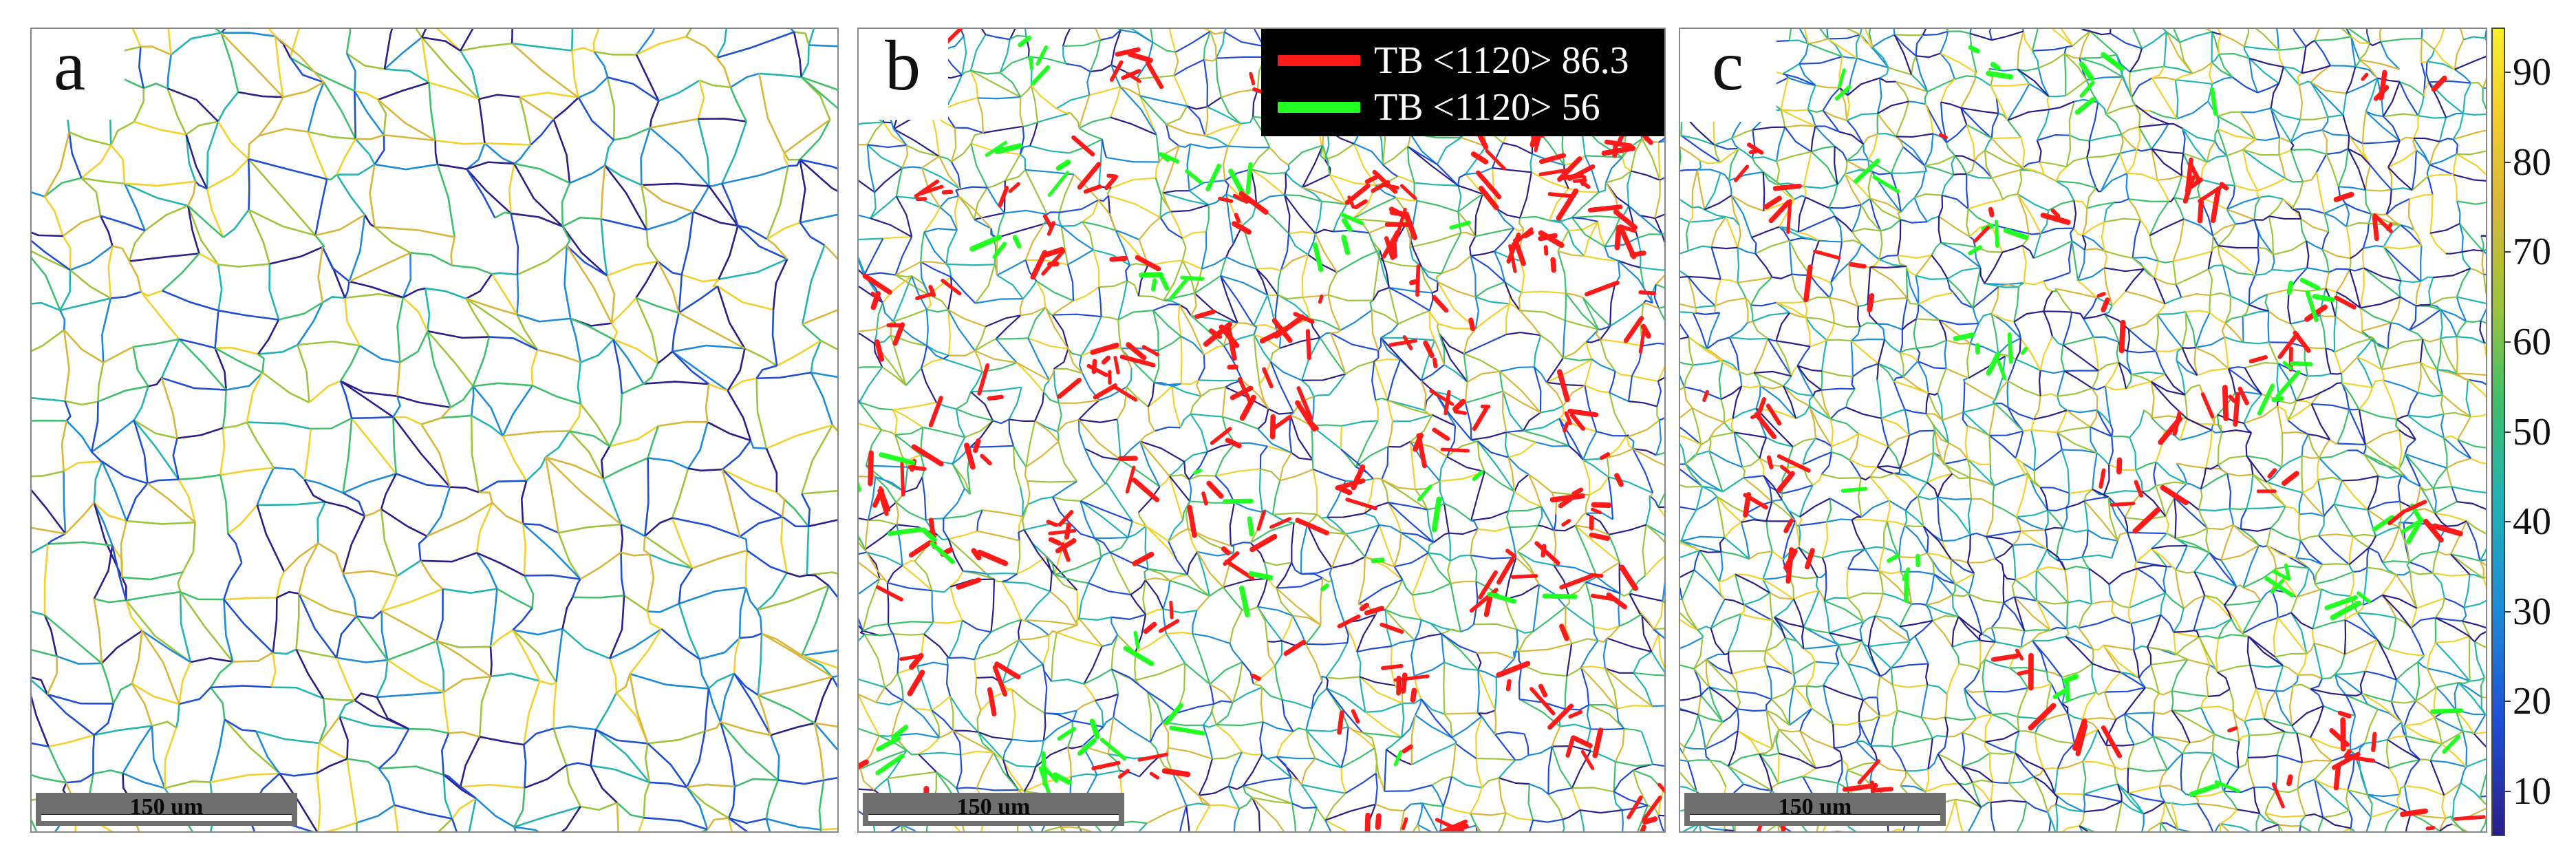  Describe the element at coordinates (1815, 809) in the screenshot. I see `panel-c-scalebar: 150 um` at that location.